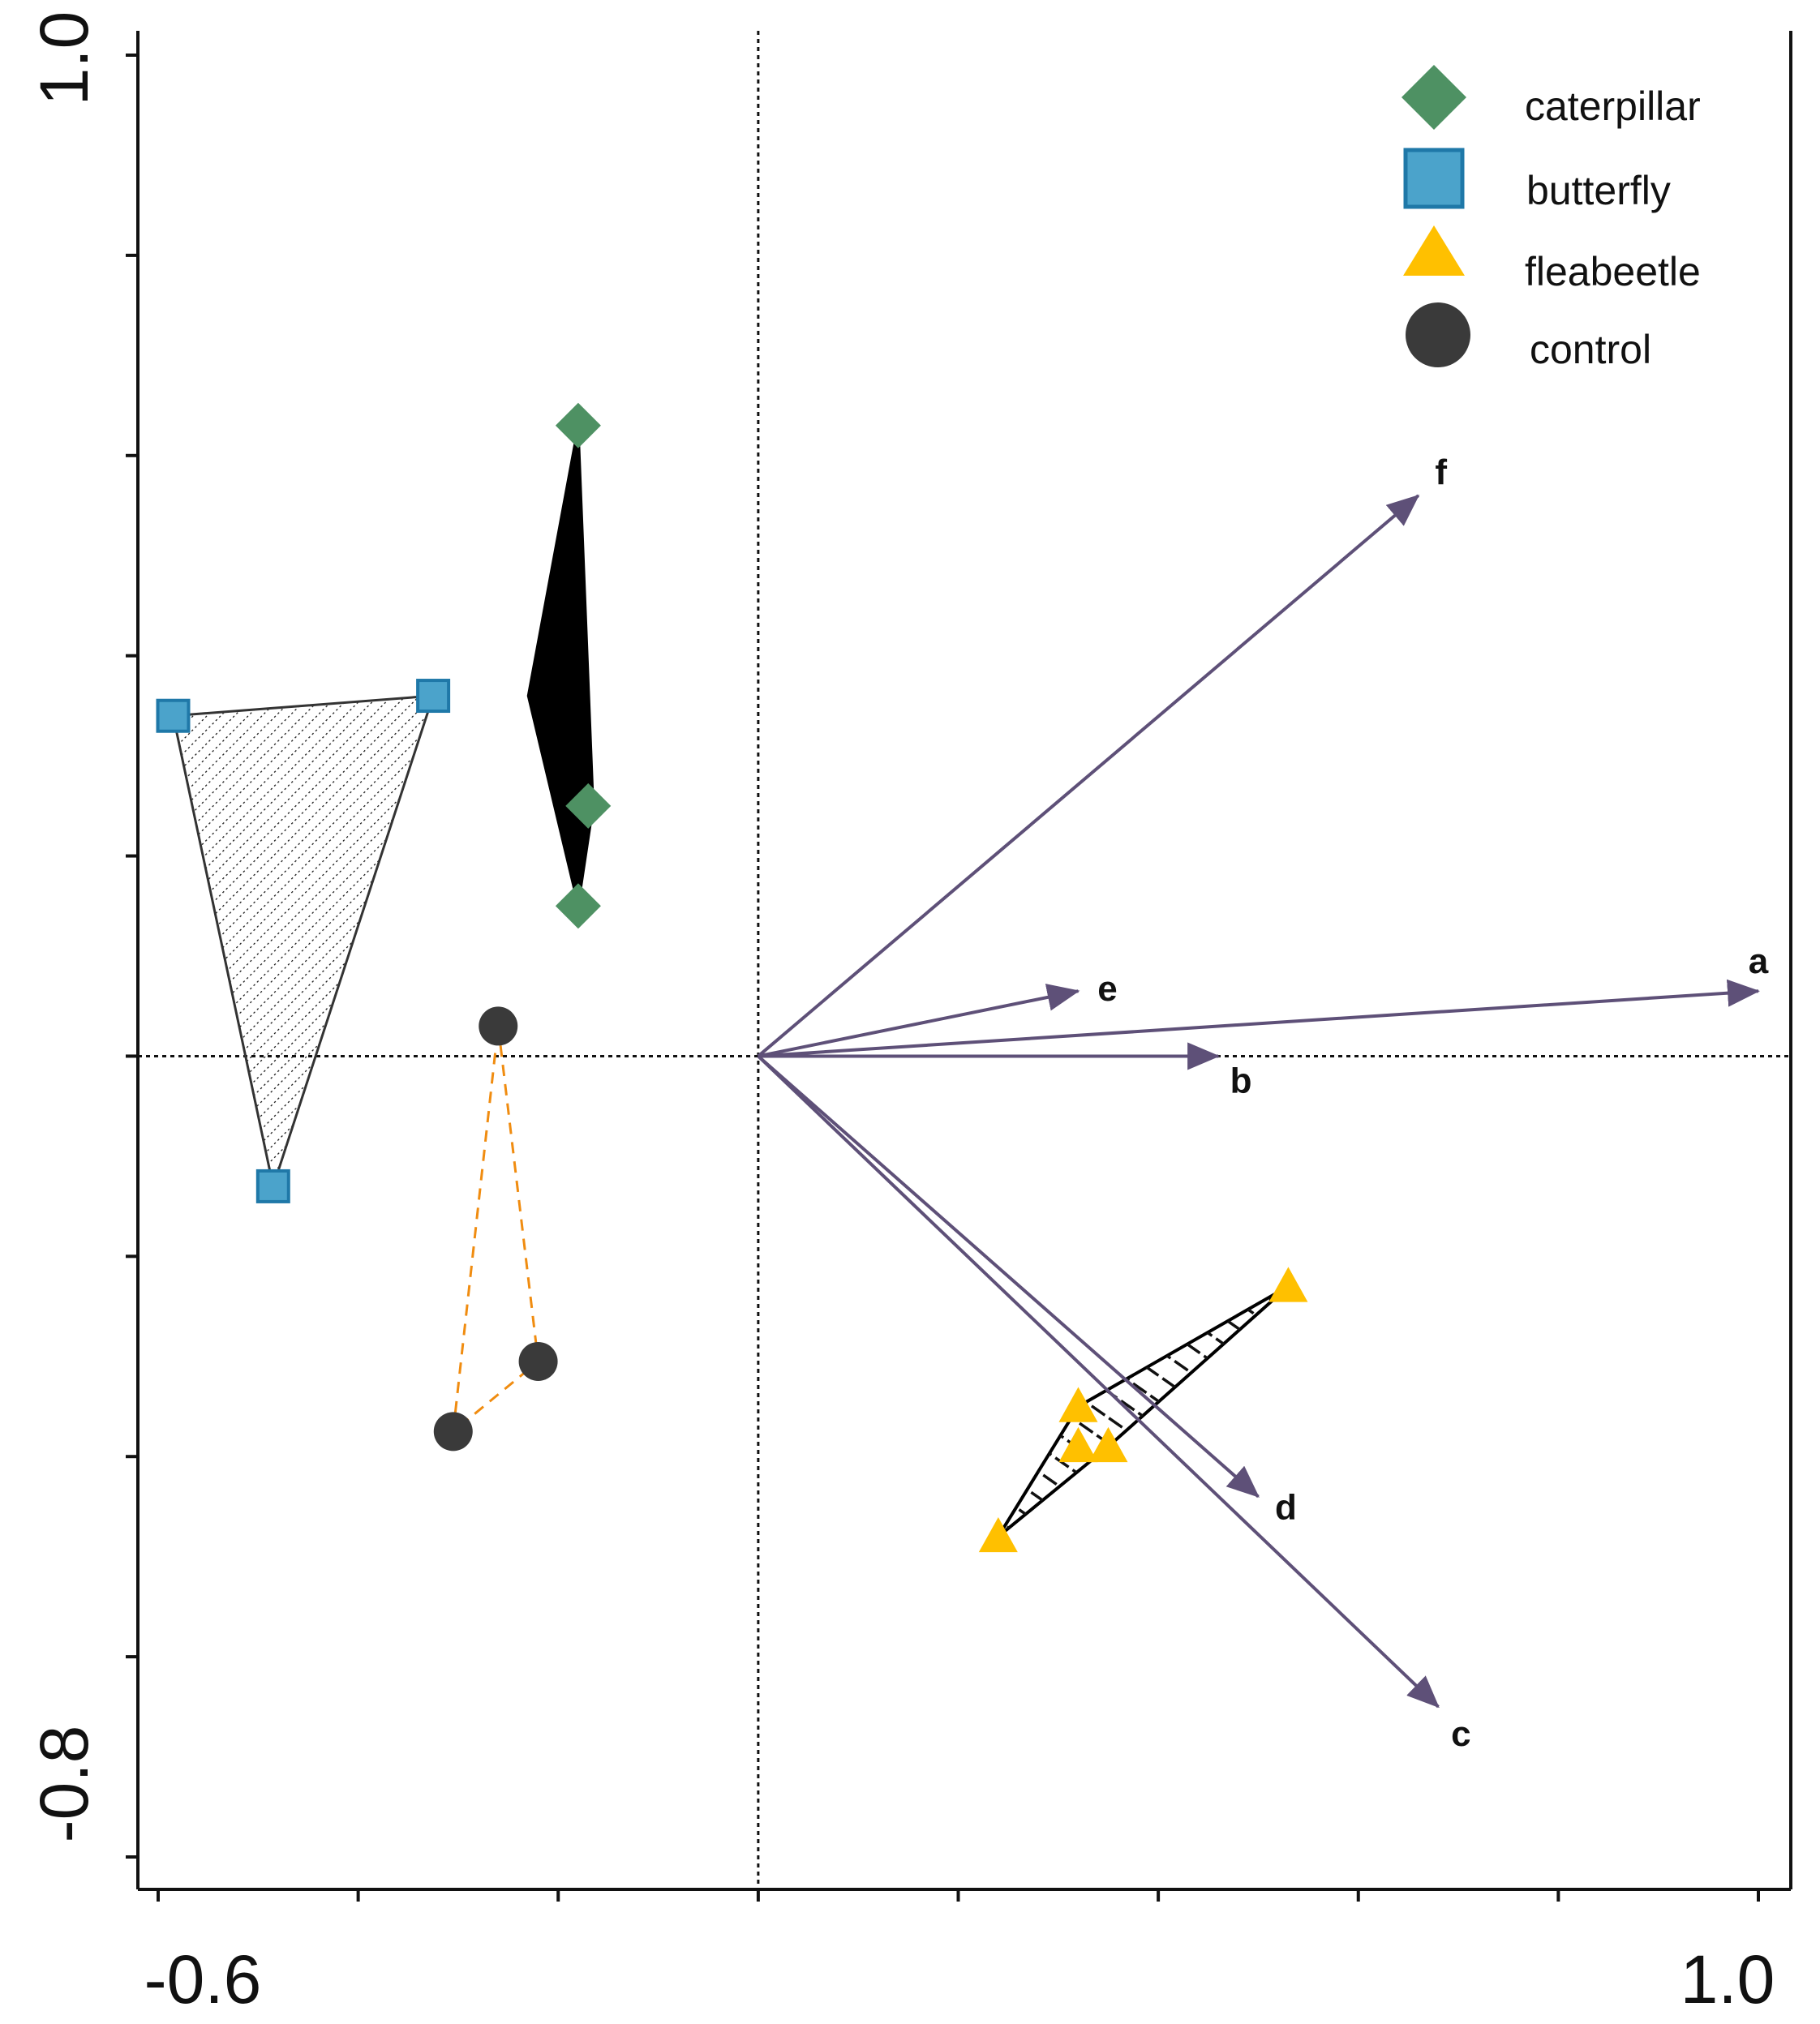  What do you see at coordinates (1008, 1276) in the screenshot?
I see `vector-arrow-d` at bounding box center [1008, 1276].